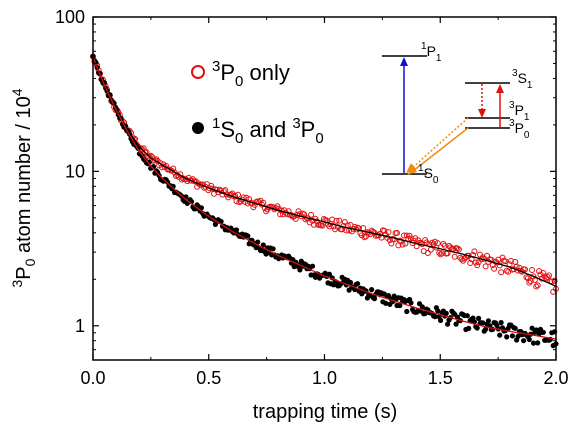 This screenshot has width=571, height=426. I want to click on level-label-3s1: 3S1, so click(522, 79).